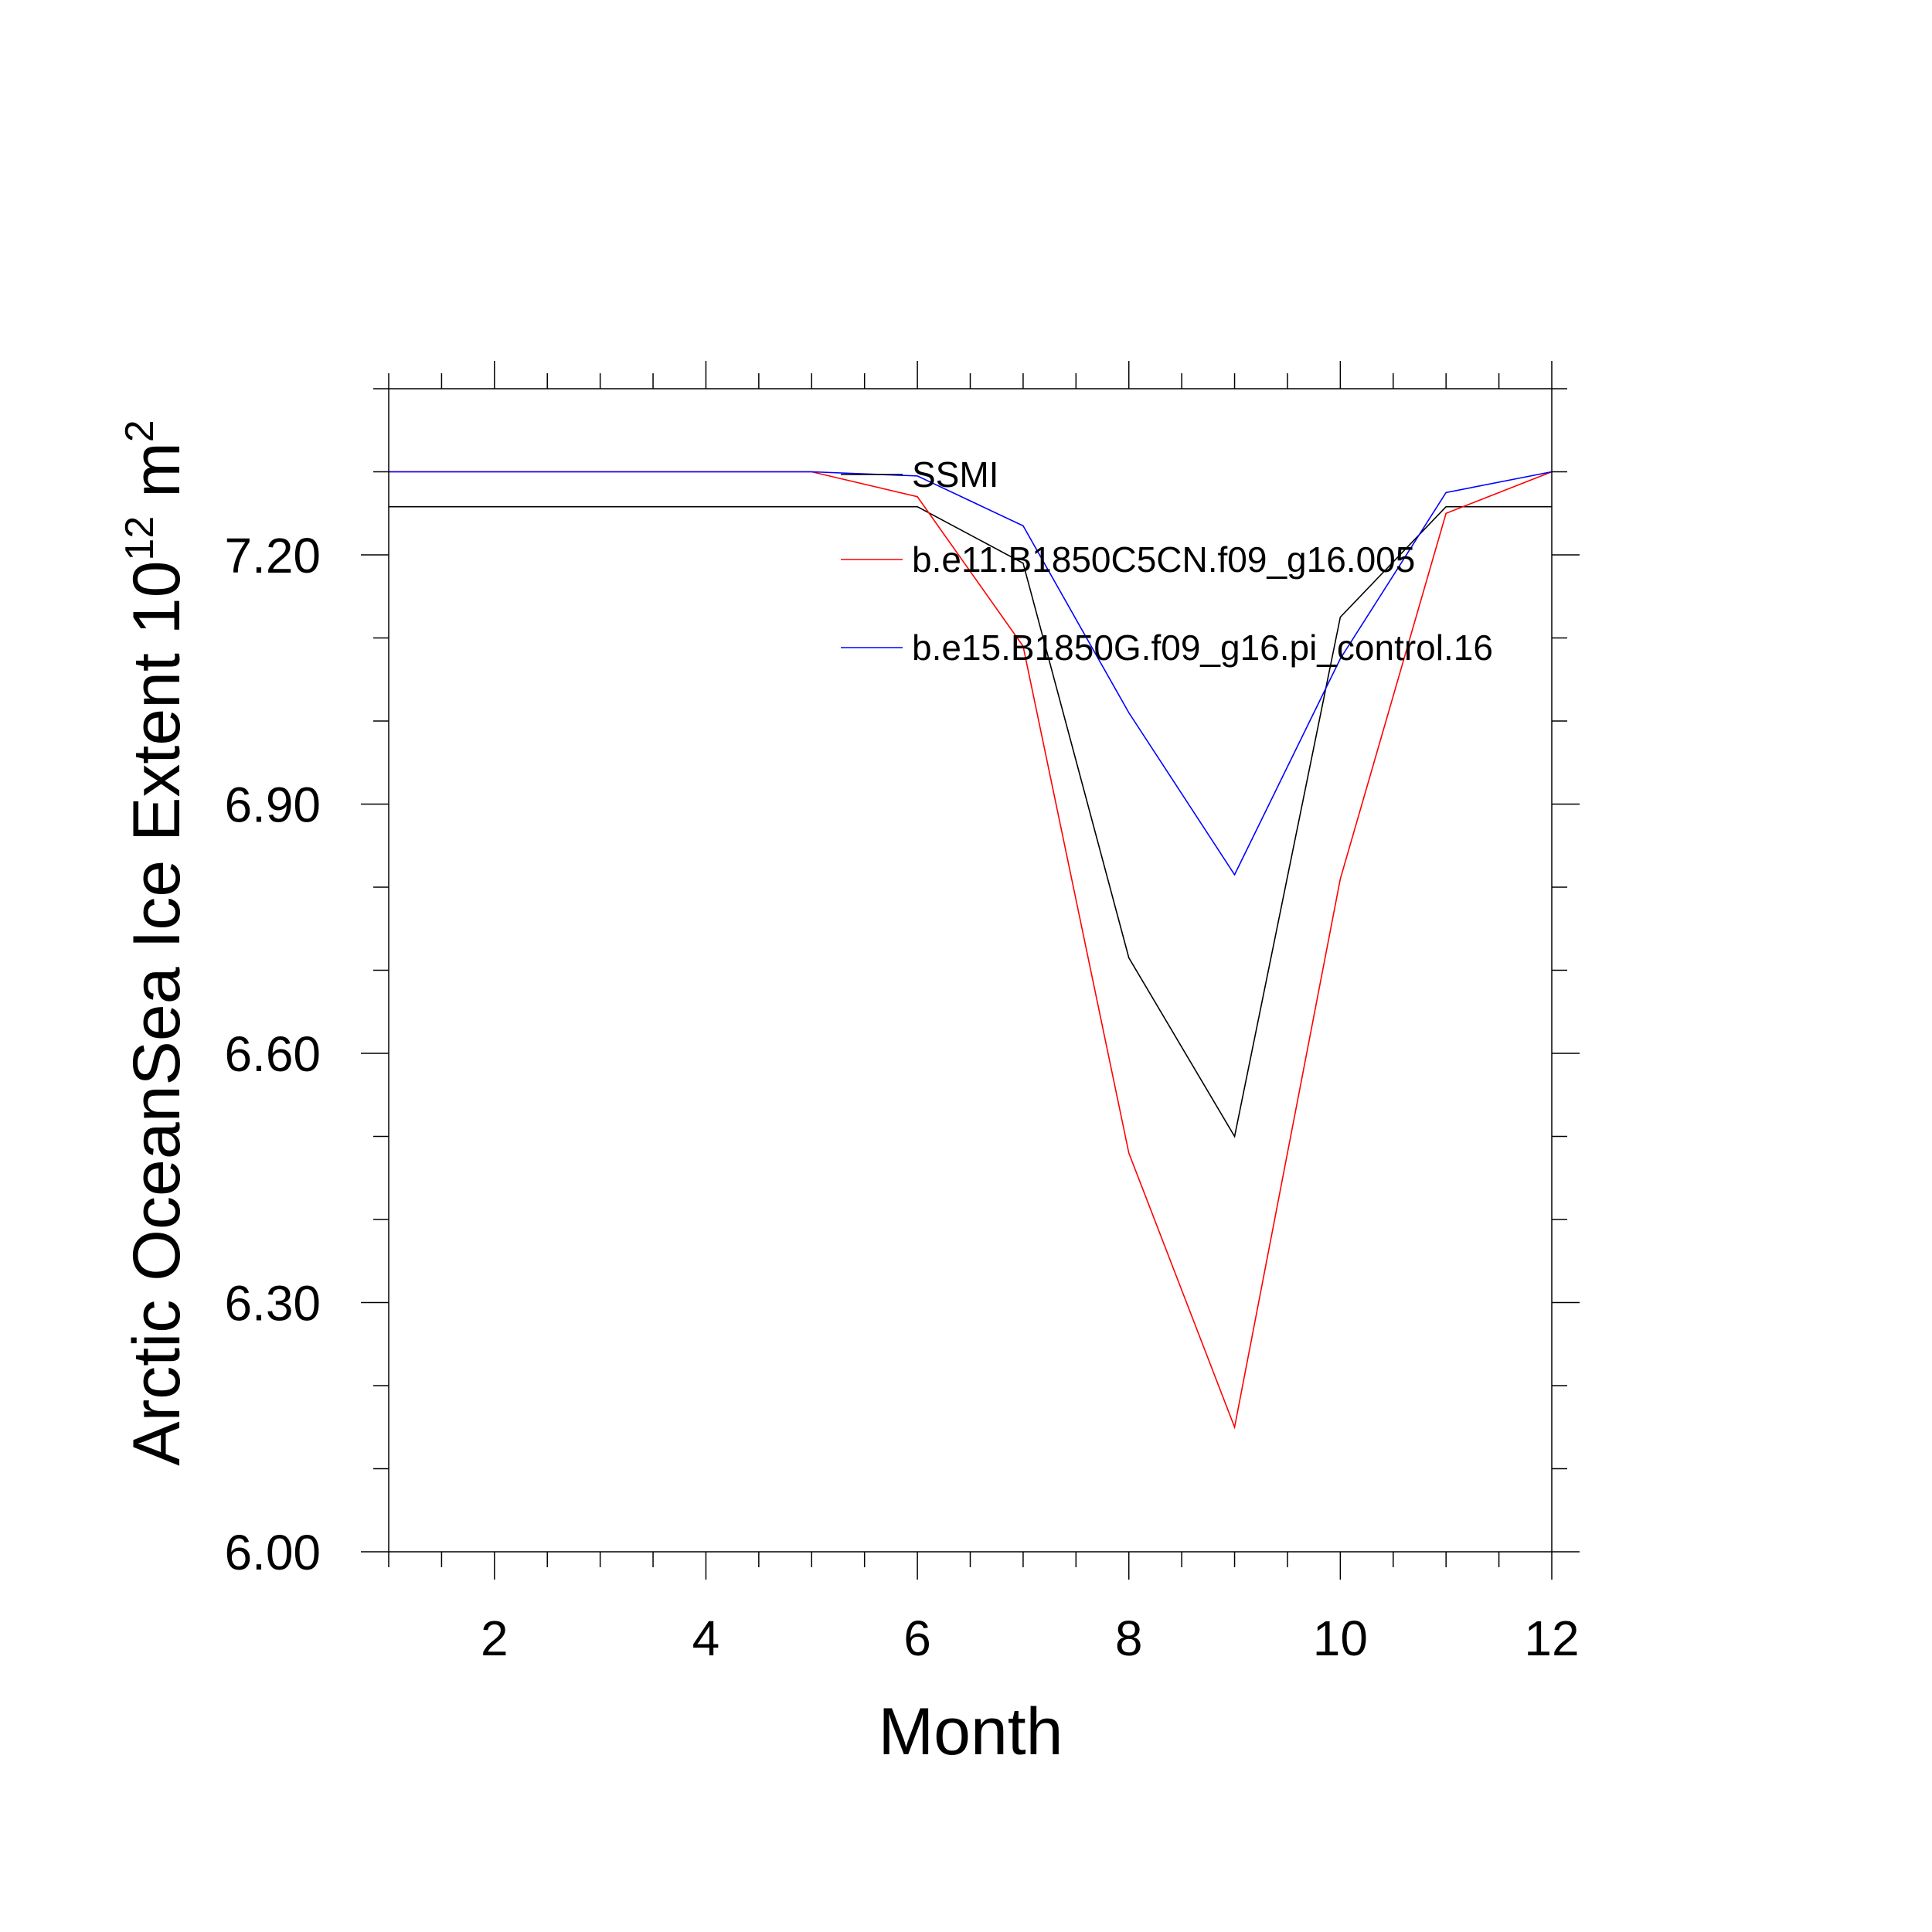 The width and height of the screenshot is (1932, 1932). Describe the element at coordinates (971, 674) in the screenshot. I see `series-line` at that location.